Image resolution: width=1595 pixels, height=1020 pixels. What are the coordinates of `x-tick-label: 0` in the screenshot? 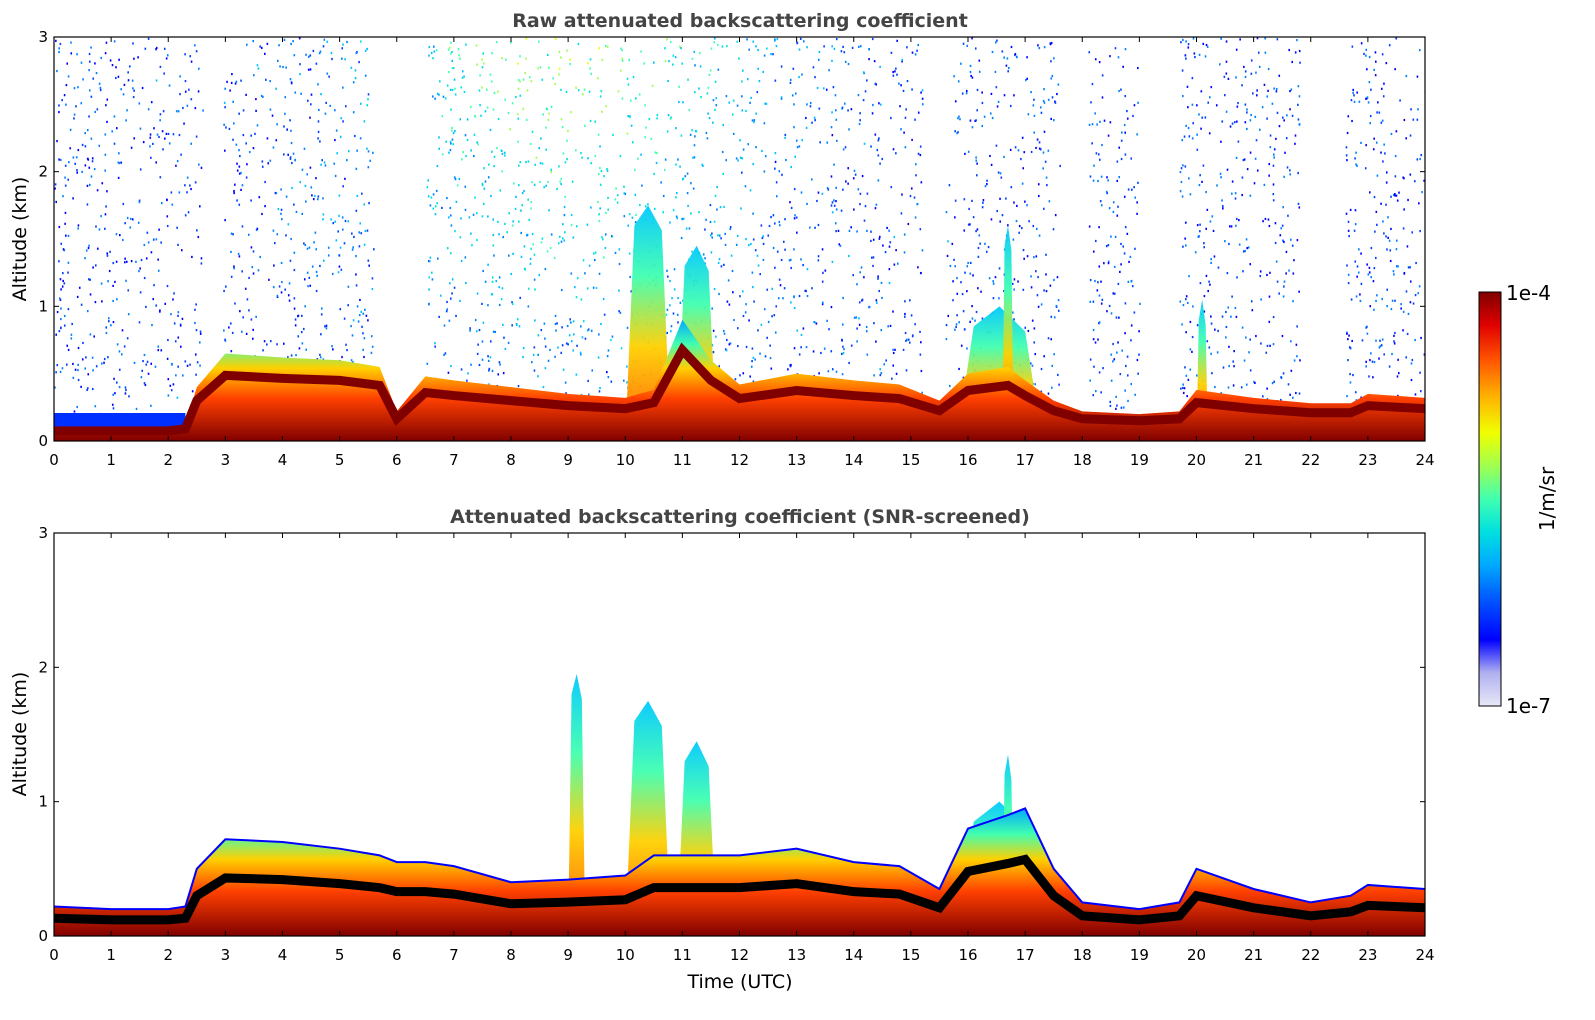 It's located at (54, 460).